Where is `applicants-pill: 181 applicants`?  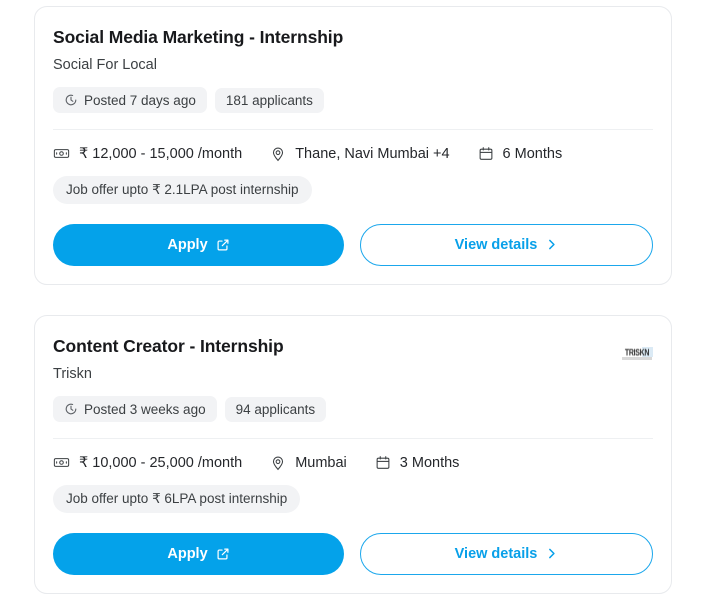
applicants-pill: 181 applicants is located at coordinates (269, 100).